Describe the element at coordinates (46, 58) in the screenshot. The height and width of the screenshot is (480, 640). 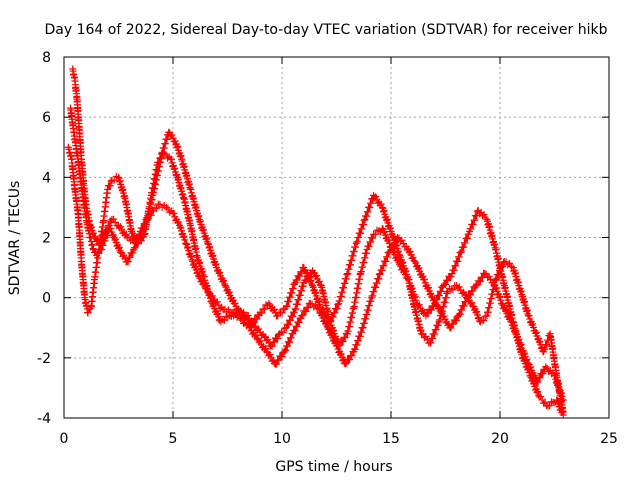
I see `y-tick-label: 8` at that location.